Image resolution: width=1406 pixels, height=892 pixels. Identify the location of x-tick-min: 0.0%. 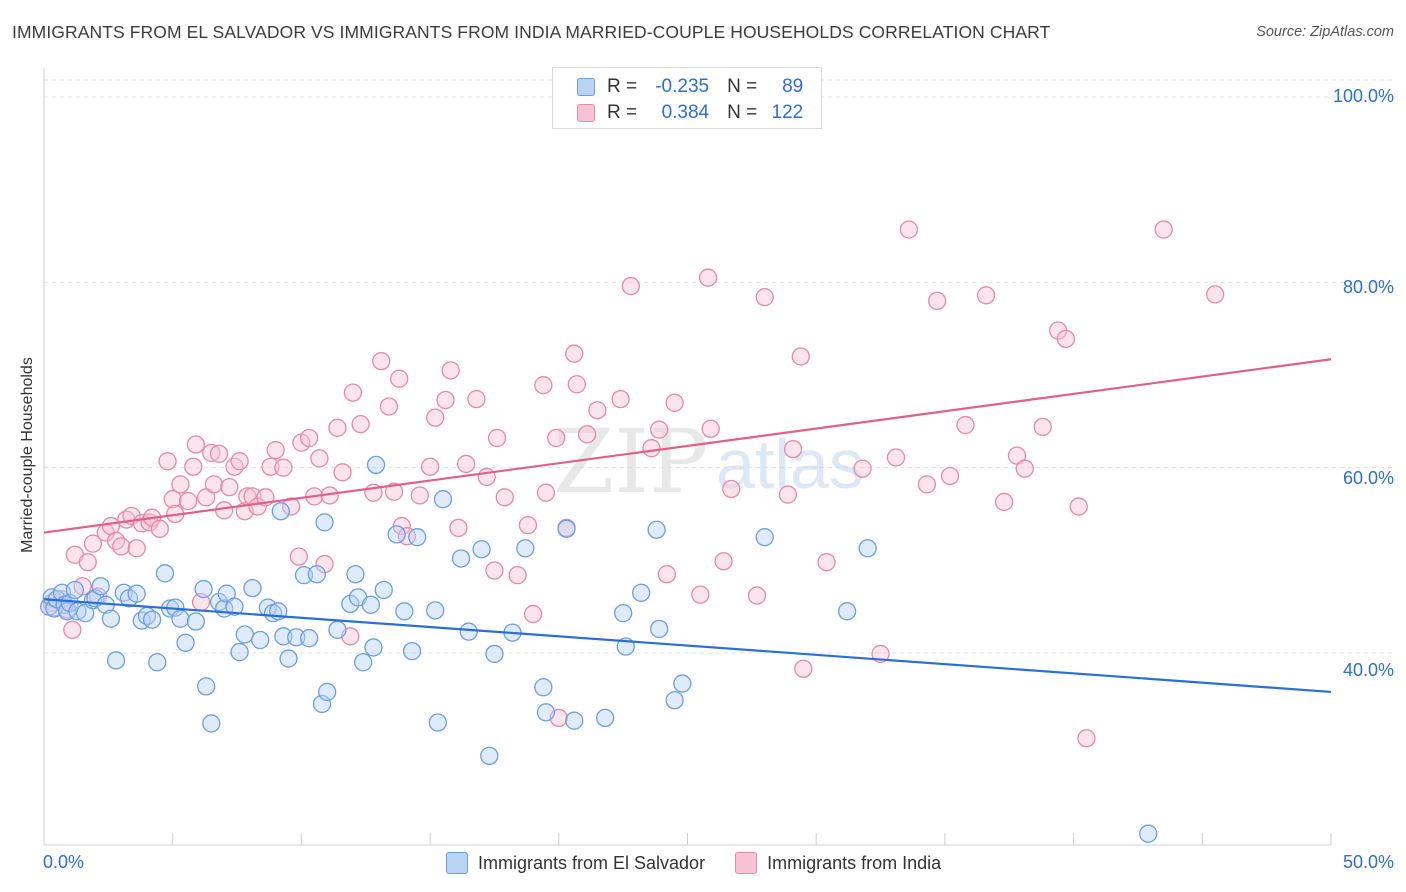
(64, 862).